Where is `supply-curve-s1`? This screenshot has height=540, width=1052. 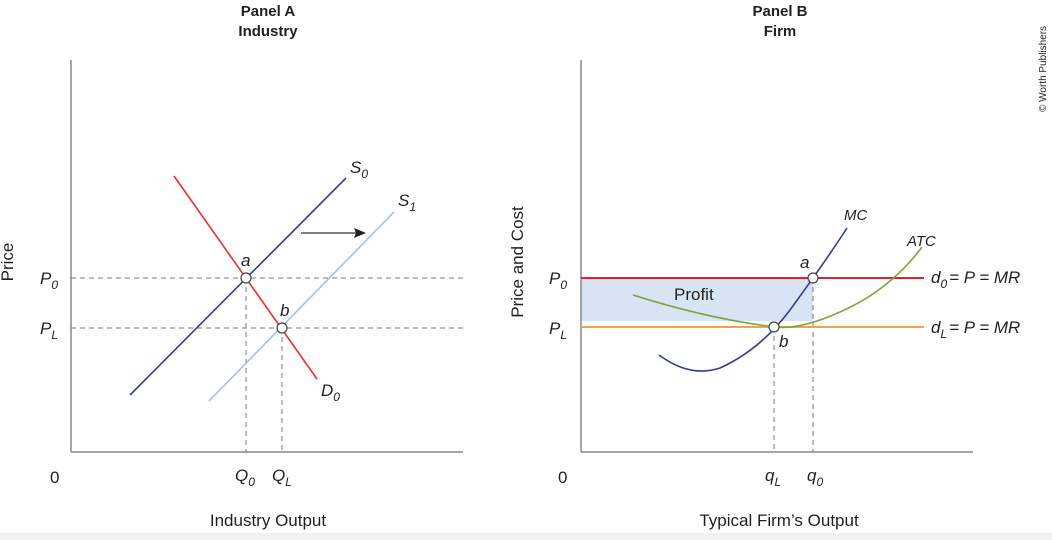
supply-curve-s1 is located at coordinates (301, 306).